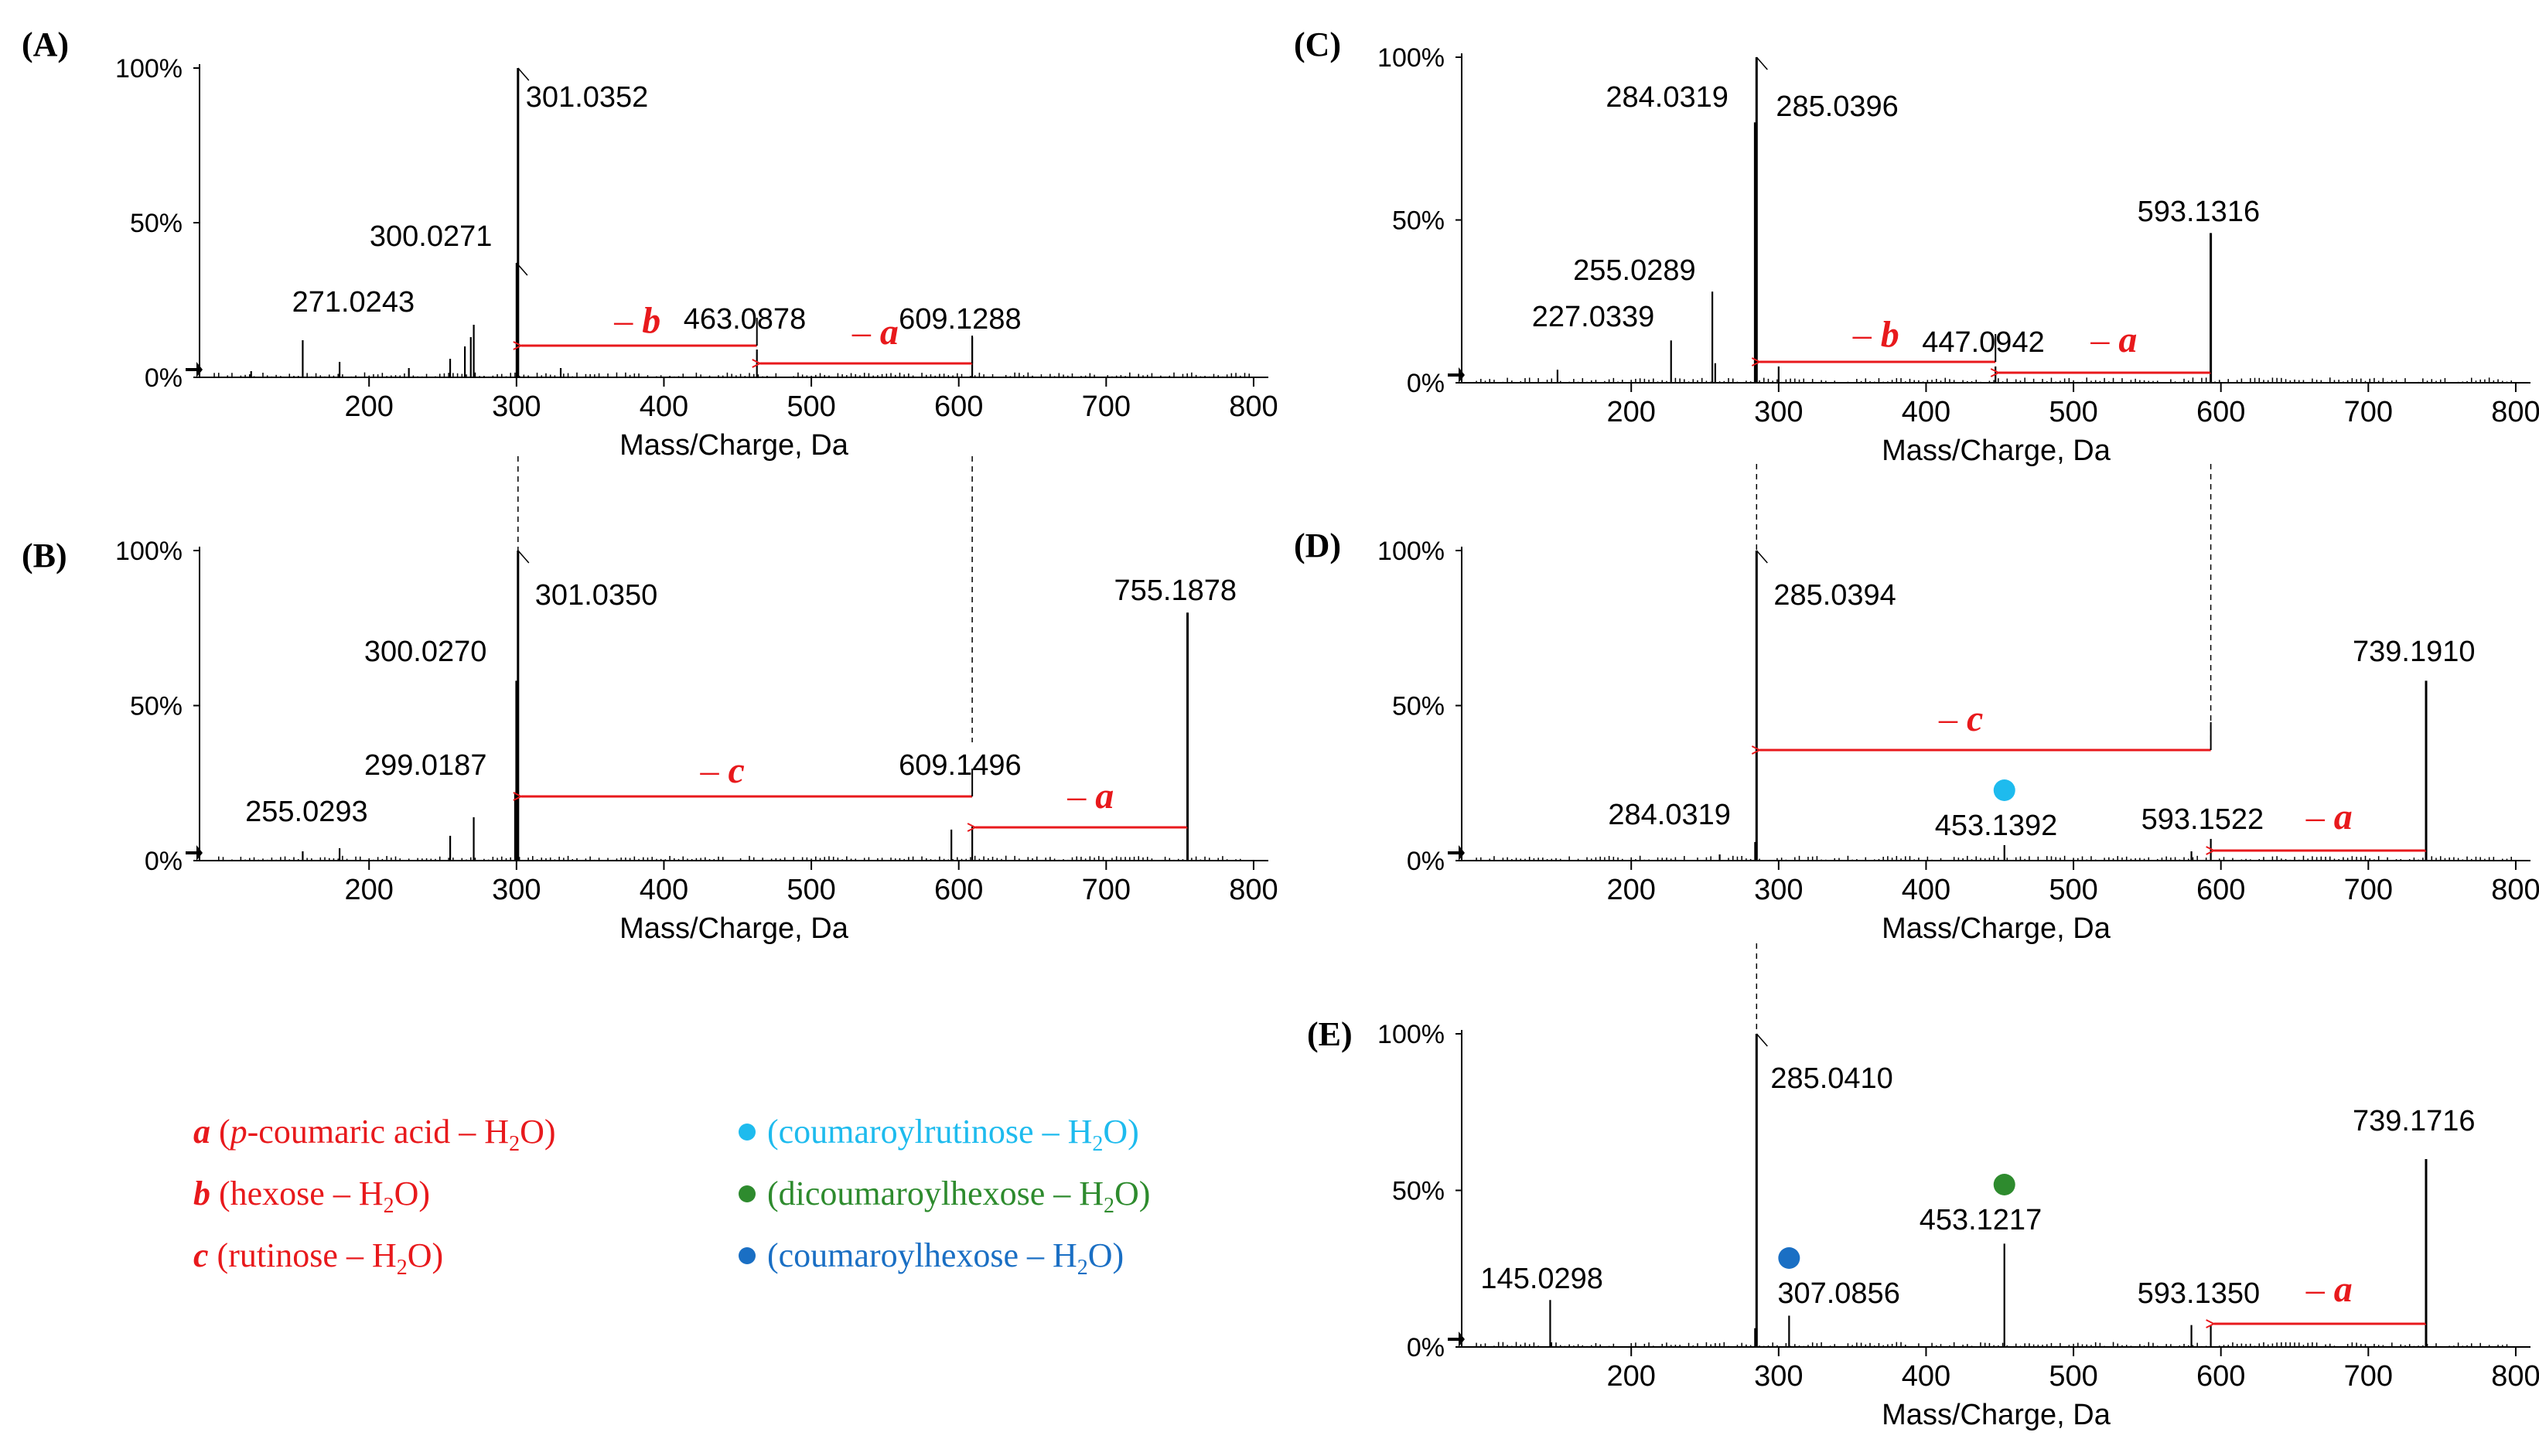  What do you see at coordinates (156, 224) in the screenshot?
I see `y-tick-label: 50%` at bounding box center [156, 224].